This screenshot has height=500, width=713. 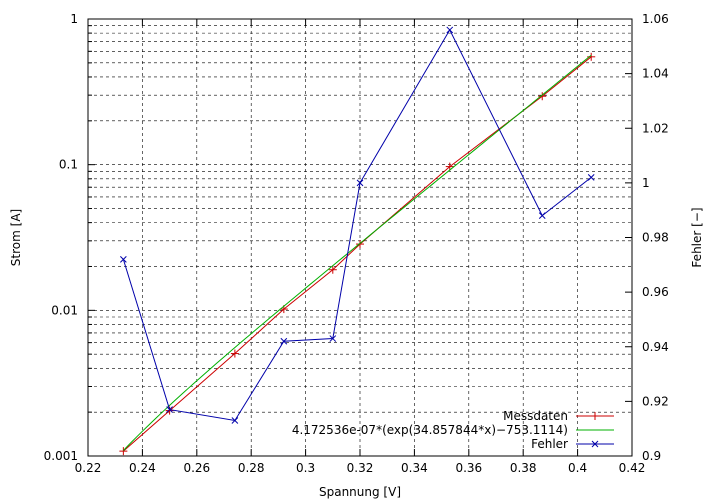 What do you see at coordinates (577, 468) in the screenshot?
I see `x-tick-label: 0.4` at bounding box center [577, 468].